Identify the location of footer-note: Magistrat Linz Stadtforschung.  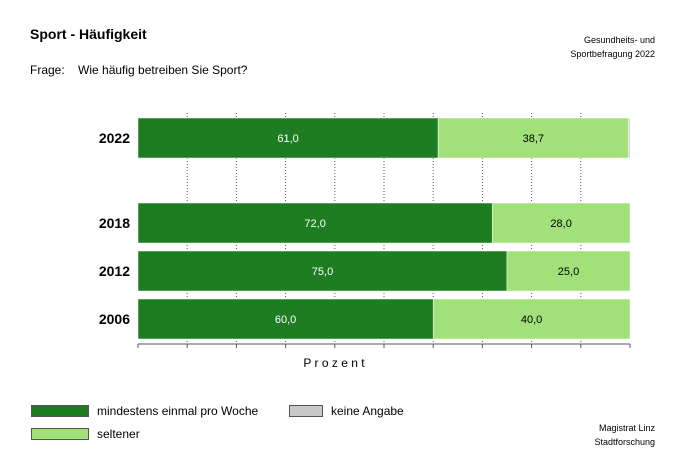
(624, 435).